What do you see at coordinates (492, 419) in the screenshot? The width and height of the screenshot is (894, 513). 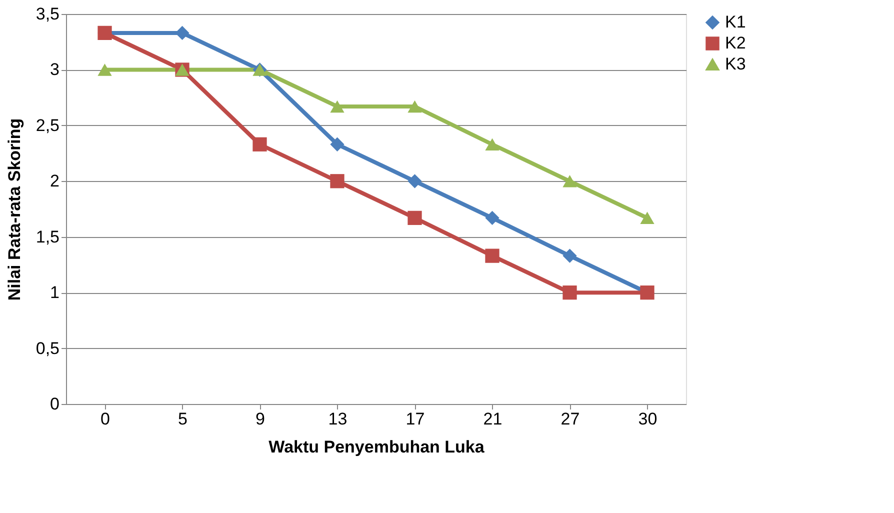 I see `x-tick-label: 21` at bounding box center [492, 419].